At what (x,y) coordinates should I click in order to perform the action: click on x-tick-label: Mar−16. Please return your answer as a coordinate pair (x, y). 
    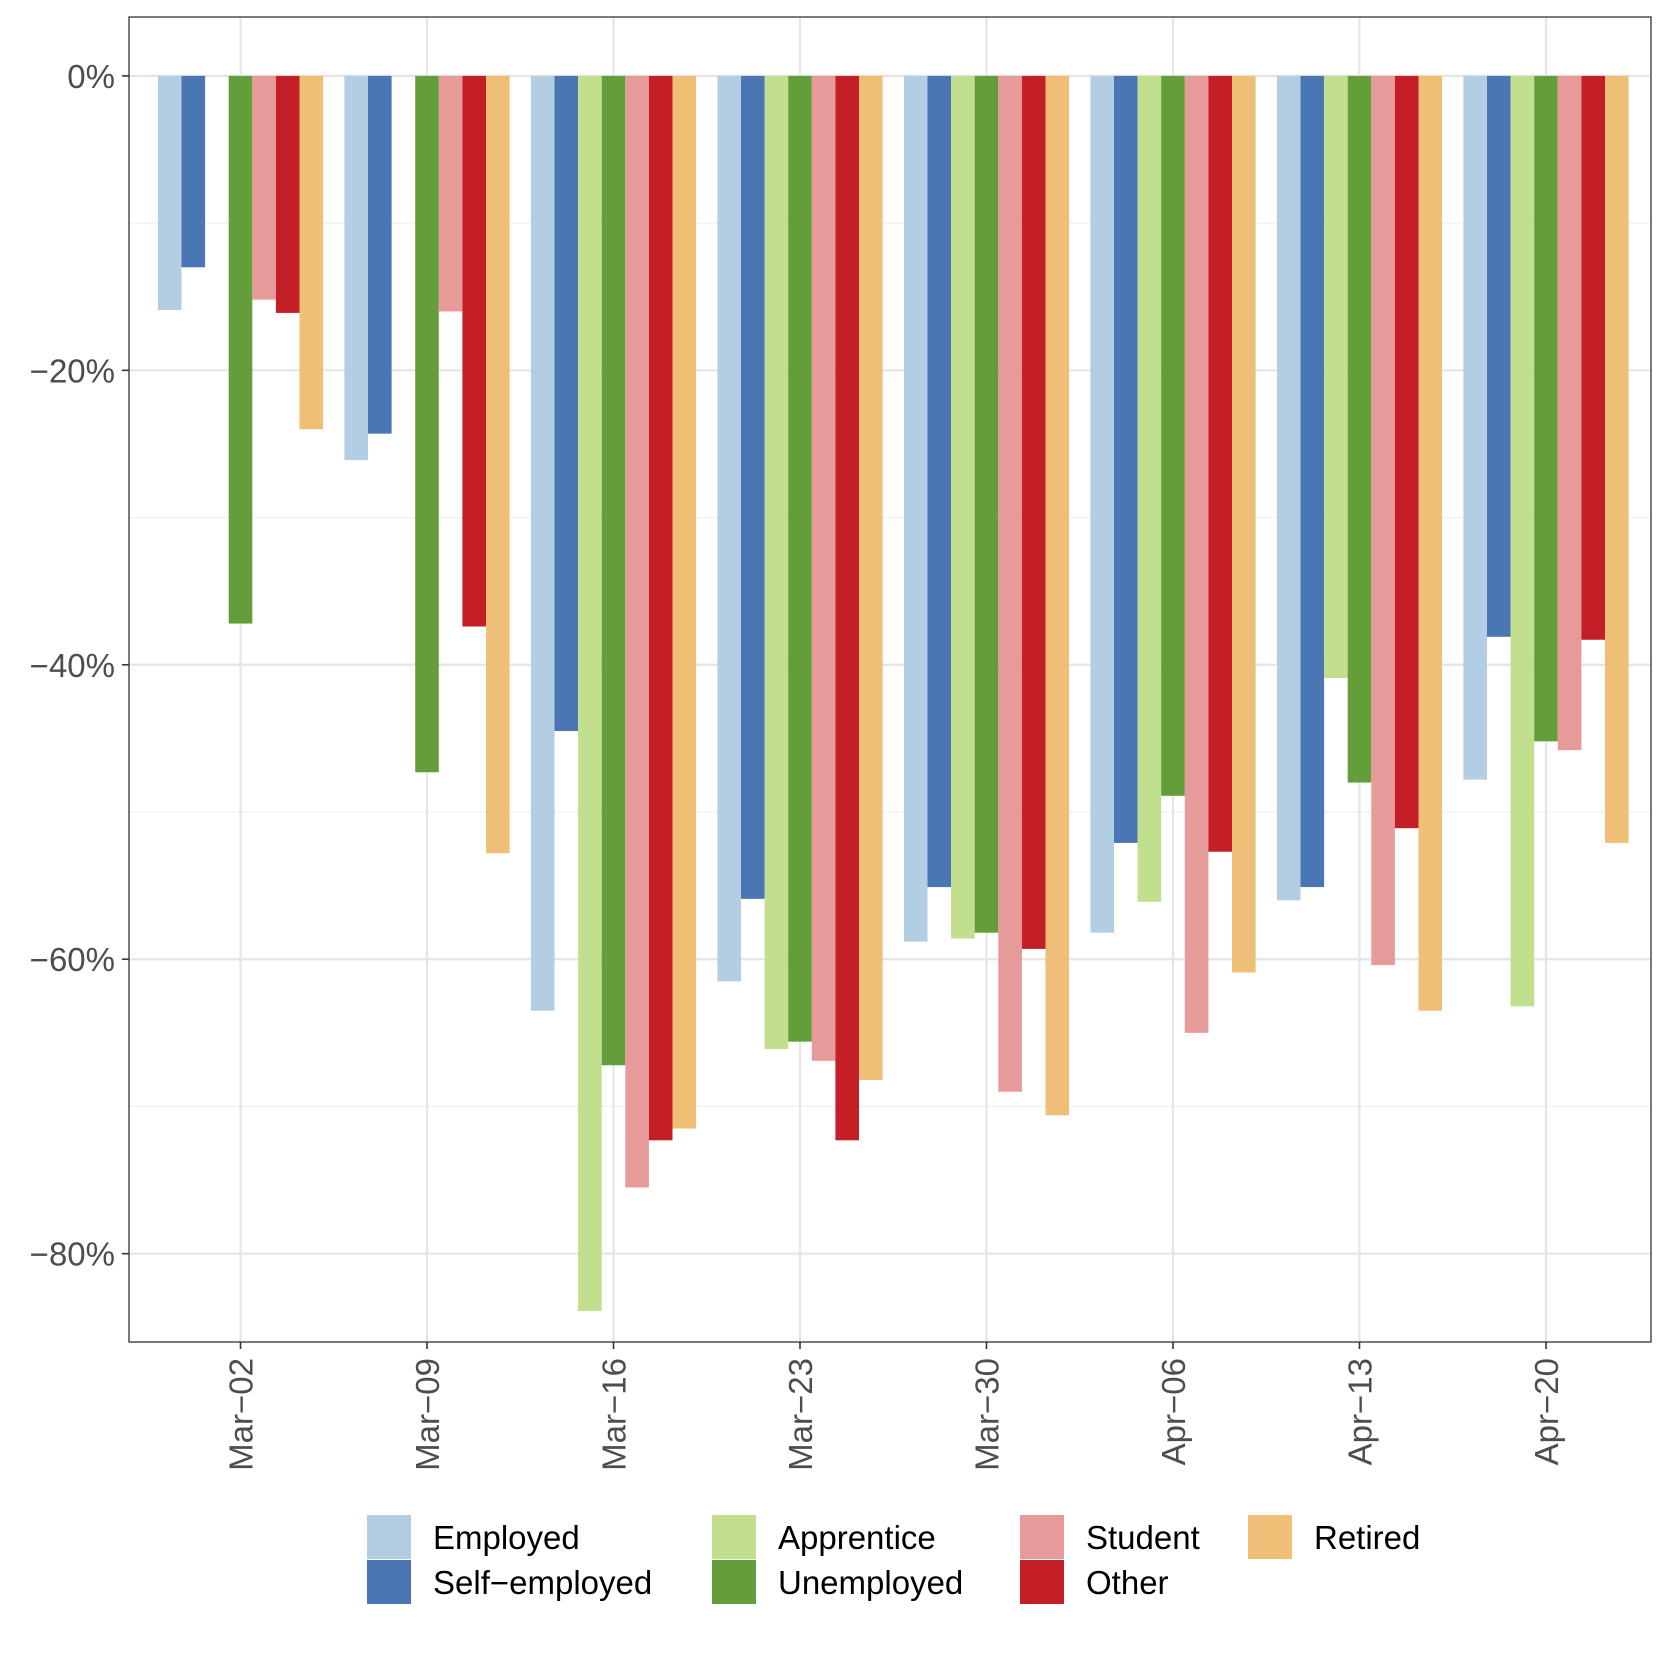
    Looking at the image, I should click on (614, 1414).